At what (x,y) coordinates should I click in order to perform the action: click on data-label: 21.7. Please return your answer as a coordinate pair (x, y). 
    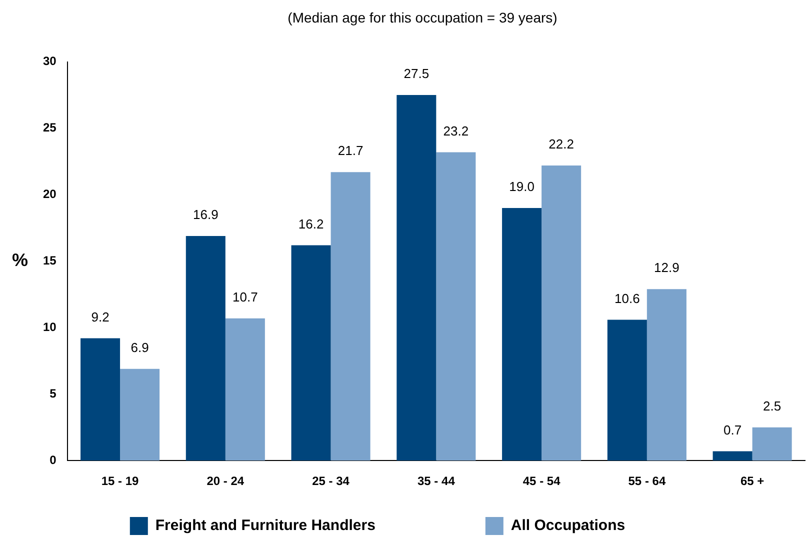
    Looking at the image, I should click on (351, 150).